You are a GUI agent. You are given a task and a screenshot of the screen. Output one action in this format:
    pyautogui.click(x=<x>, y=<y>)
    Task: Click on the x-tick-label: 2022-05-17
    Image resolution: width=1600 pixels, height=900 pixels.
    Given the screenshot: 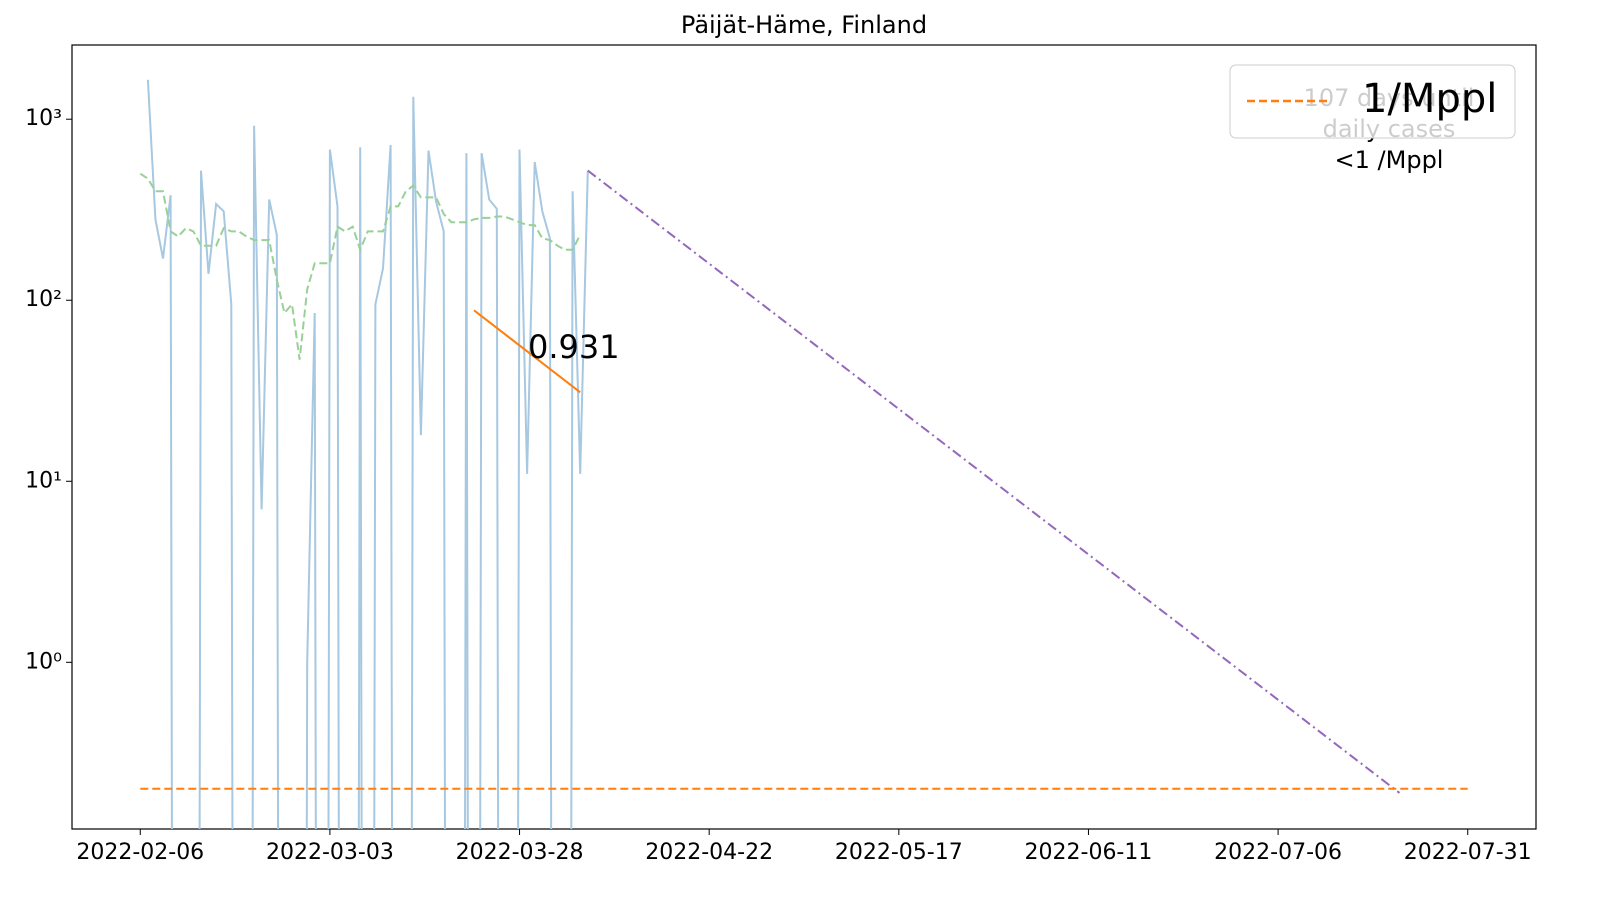 What is the action you would take?
    pyautogui.click(x=899, y=852)
    